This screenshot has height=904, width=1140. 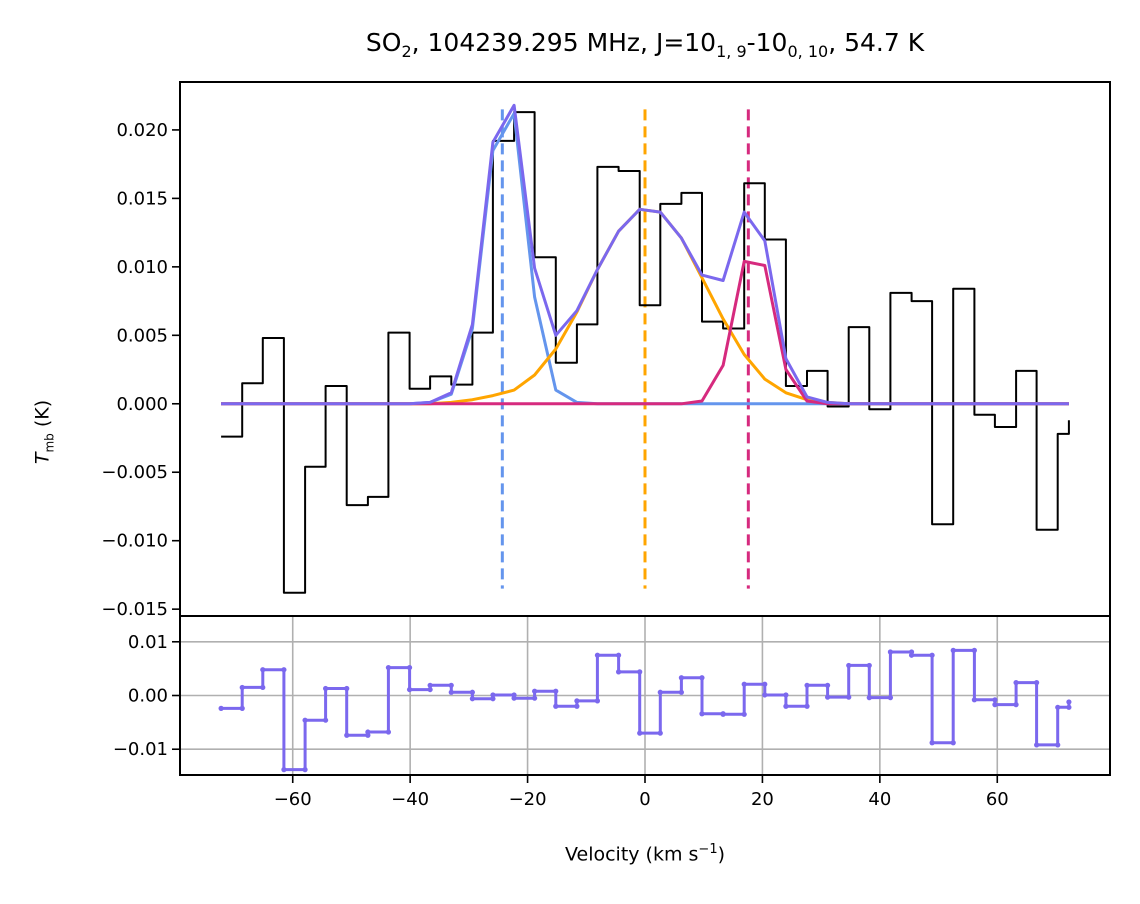 What do you see at coordinates (528, 799) in the screenshot?
I see `x-tick-label: −20` at bounding box center [528, 799].